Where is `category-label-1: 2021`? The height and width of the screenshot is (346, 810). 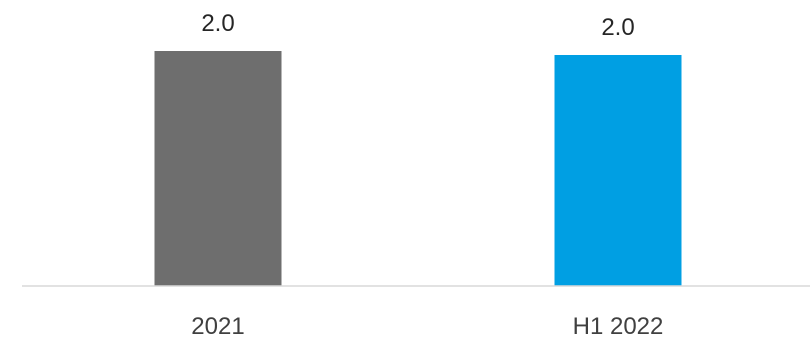 category-label-1: 2021 is located at coordinates (217, 326).